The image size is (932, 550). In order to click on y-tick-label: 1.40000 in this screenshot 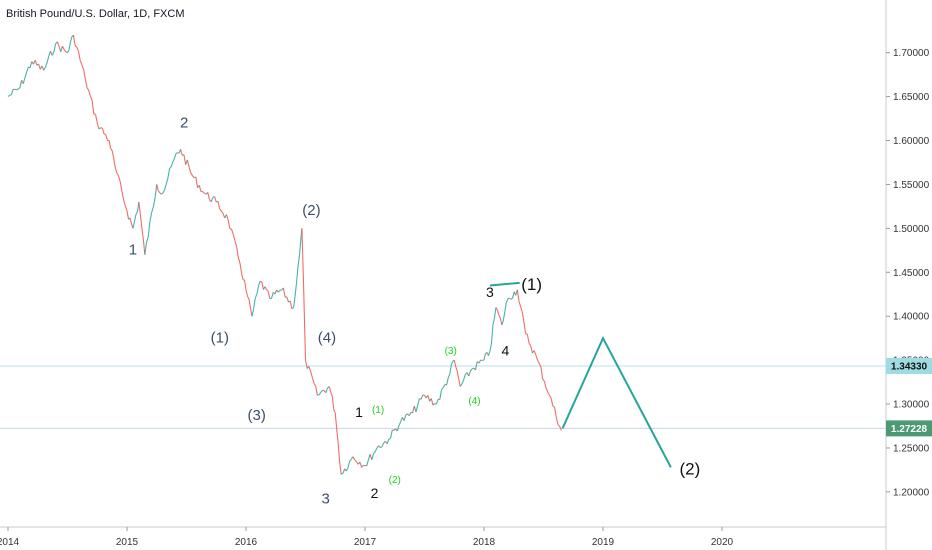, I will do `click(911, 317)`.